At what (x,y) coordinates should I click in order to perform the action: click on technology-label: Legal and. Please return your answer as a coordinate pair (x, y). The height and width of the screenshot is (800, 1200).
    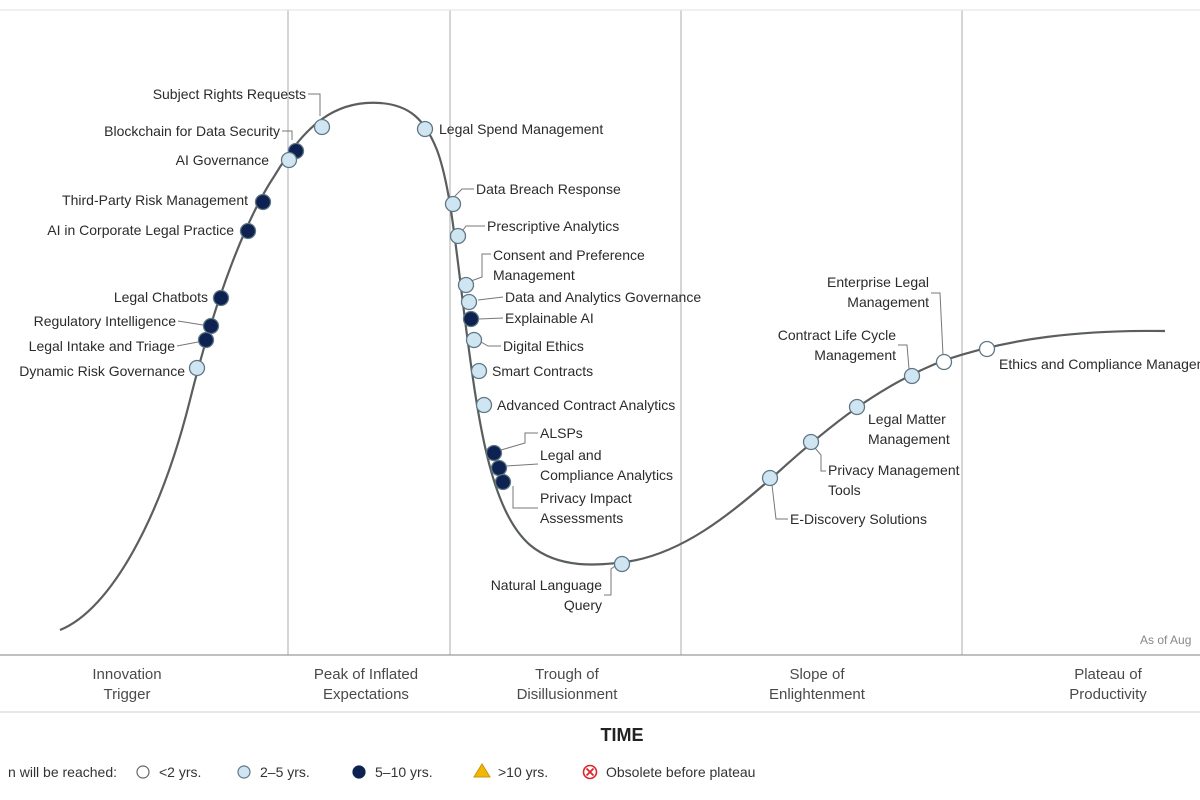
    Looking at the image, I should click on (571, 455).